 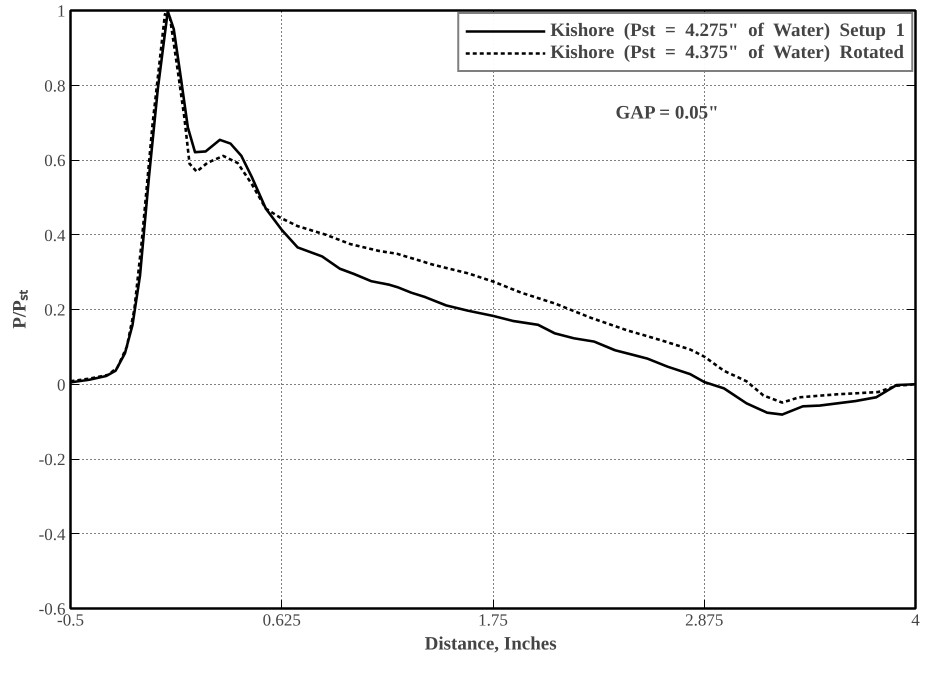 What do you see at coordinates (52, 459) in the screenshot?
I see `y-tick-label: -0.2` at bounding box center [52, 459].